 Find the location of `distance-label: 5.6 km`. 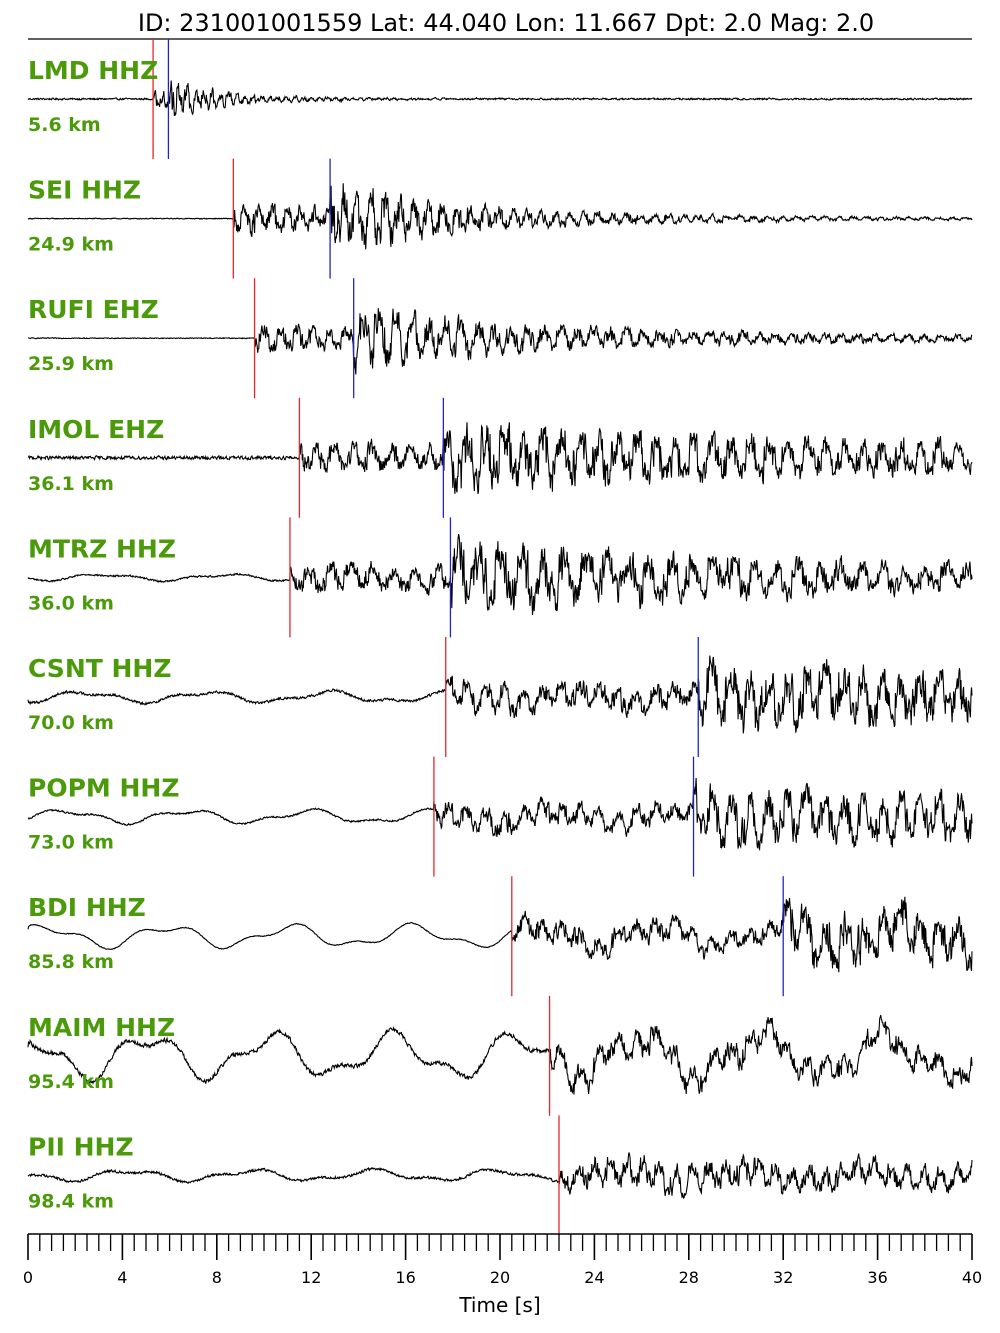

distance-label: 5.6 km is located at coordinates (64, 125).